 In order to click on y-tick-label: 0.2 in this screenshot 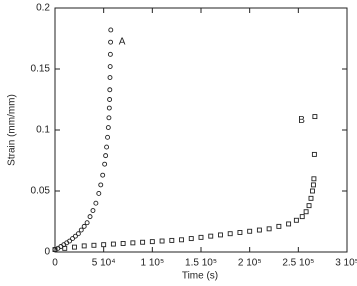, I will do `click(43, 8)`.